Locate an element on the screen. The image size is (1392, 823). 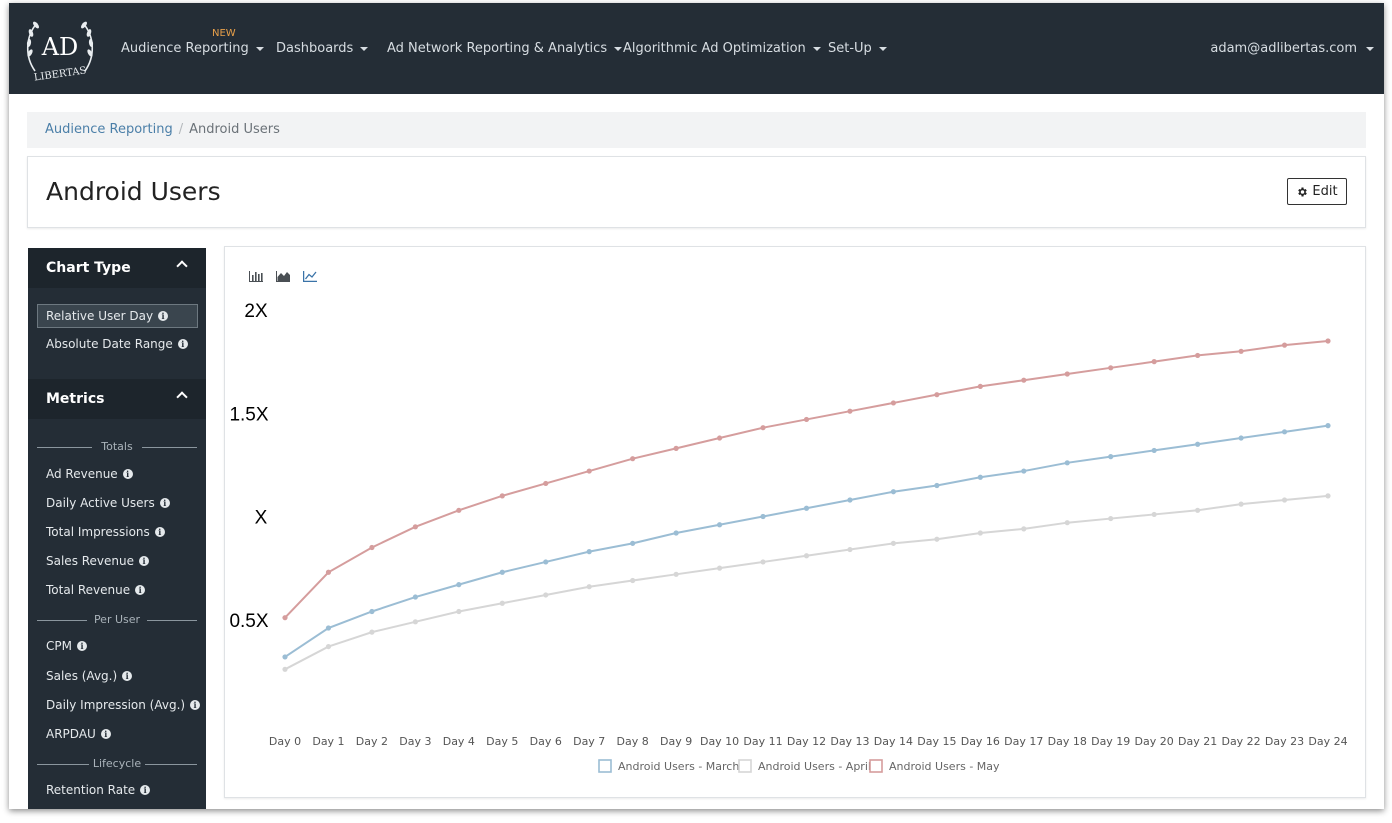
metric-ad-revenue: Ad Revenue i is located at coordinates (89, 474).